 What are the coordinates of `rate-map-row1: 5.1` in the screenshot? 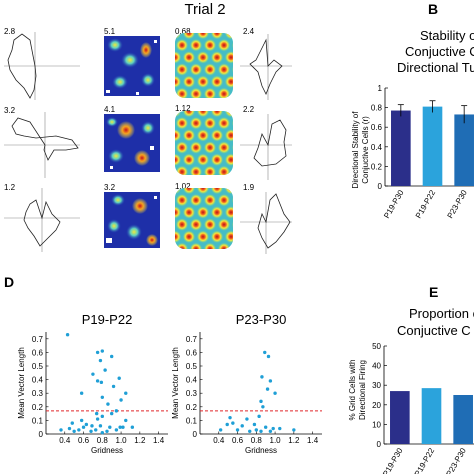 It's located at (132, 61).